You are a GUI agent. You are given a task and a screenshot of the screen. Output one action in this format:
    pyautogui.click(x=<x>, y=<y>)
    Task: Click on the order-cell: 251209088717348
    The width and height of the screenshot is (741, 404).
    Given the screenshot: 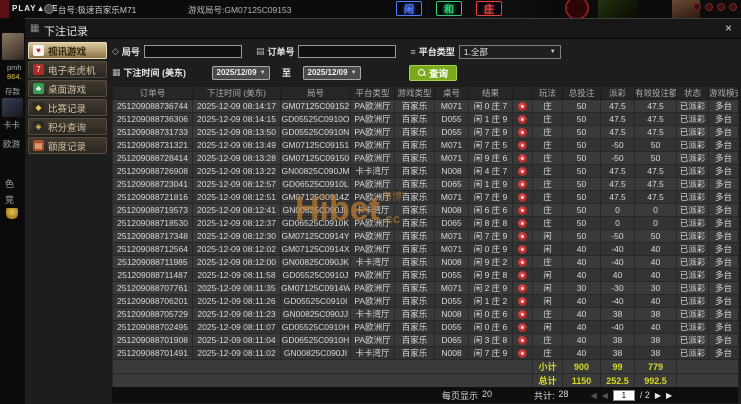 What is the action you would take?
    pyautogui.click(x=152, y=236)
    